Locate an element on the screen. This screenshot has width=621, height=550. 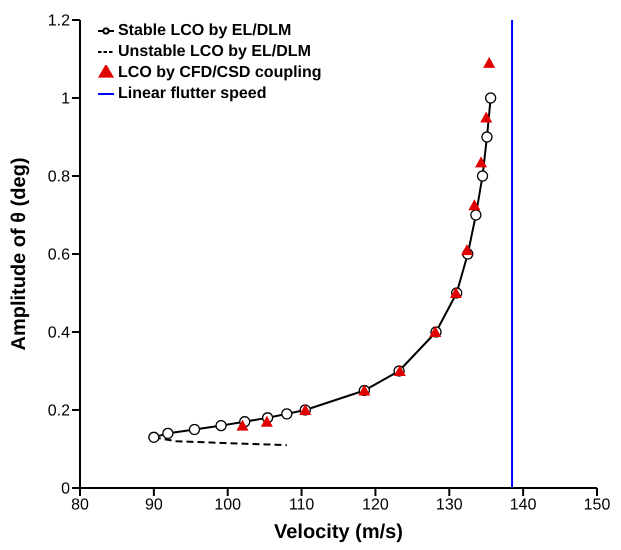
legend-label: Stable LCO by EL/DLM is located at coordinates (205, 30).